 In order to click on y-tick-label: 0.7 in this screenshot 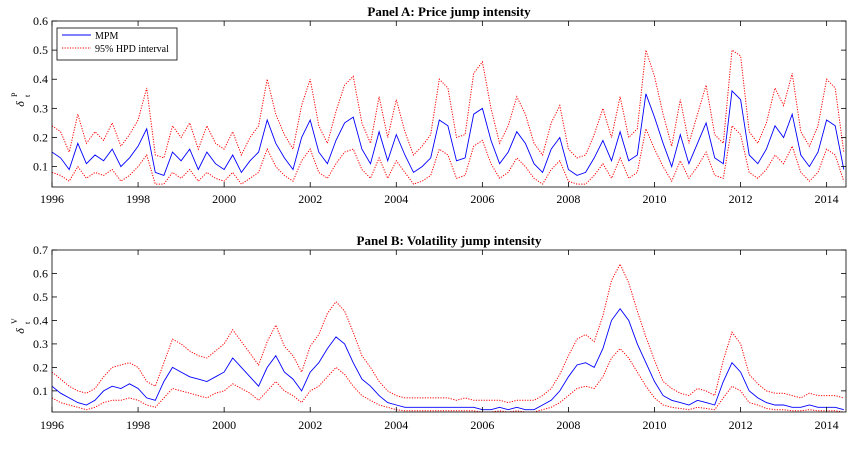, I will do `click(40, 250)`.